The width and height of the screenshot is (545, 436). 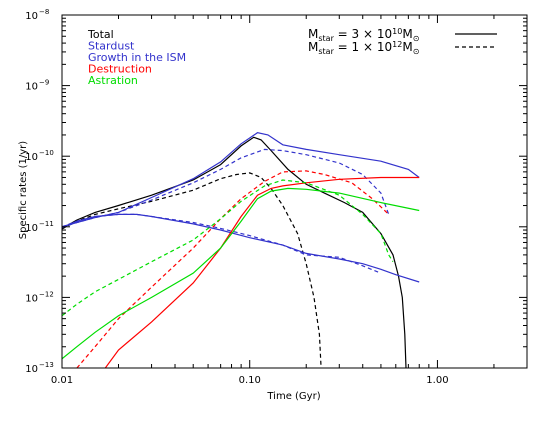 I want to click on legend-entry: Astration, so click(x=113, y=80).